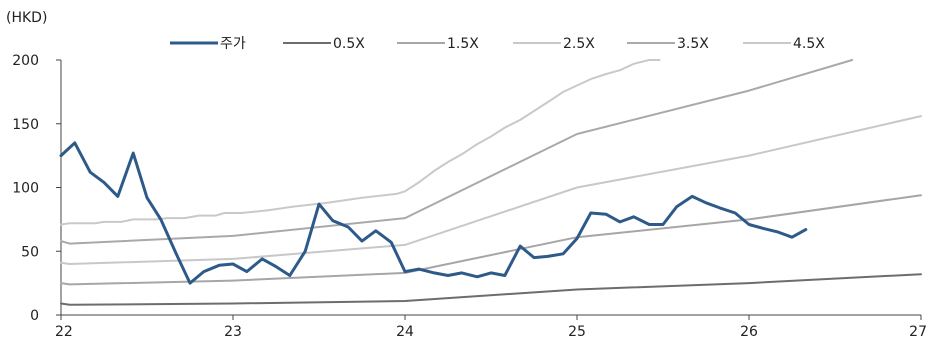 This screenshot has height=345, width=935. Describe the element at coordinates (497, 44) in the screenshot. I see `chart-legend: 주가 0.5X 1.5X 2.5X 3.5X 4.5X` at that location.